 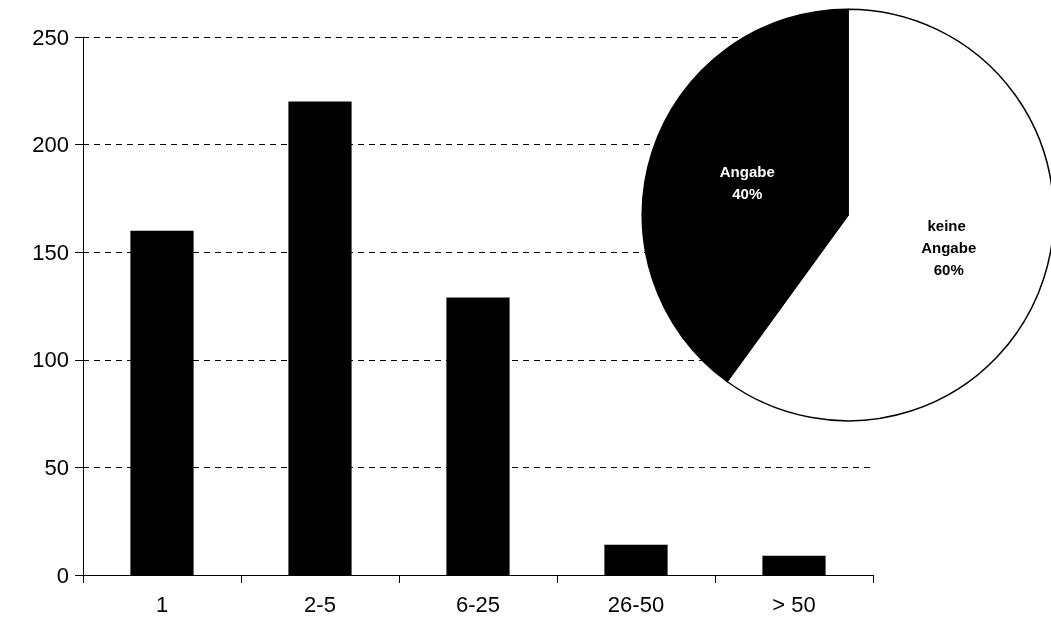 I want to click on y-tick-label: 250, so click(x=50, y=37).